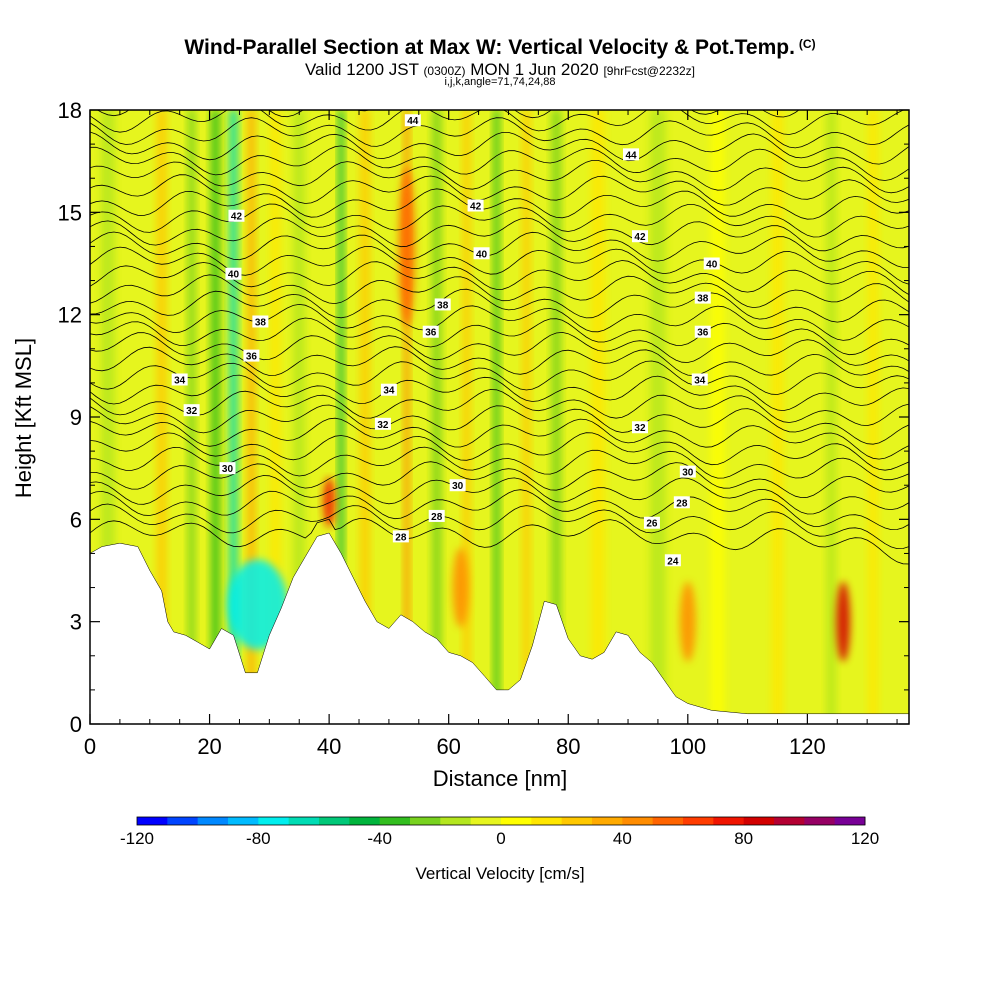 The height and width of the screenshot is (1000, 1000). I want to click on x-tick-label: 0, so click(90, 746).